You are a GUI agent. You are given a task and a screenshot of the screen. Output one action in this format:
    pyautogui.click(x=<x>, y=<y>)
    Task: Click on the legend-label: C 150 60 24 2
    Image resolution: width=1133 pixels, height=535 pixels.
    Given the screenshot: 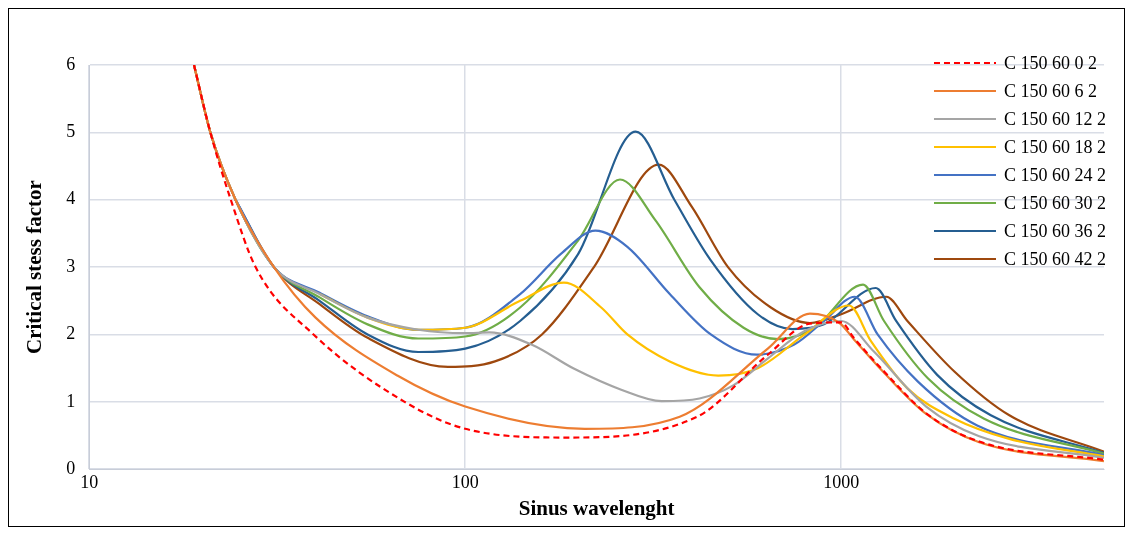 What is the action you would take?
    pyautogui.click(x=1055, y=174)
    